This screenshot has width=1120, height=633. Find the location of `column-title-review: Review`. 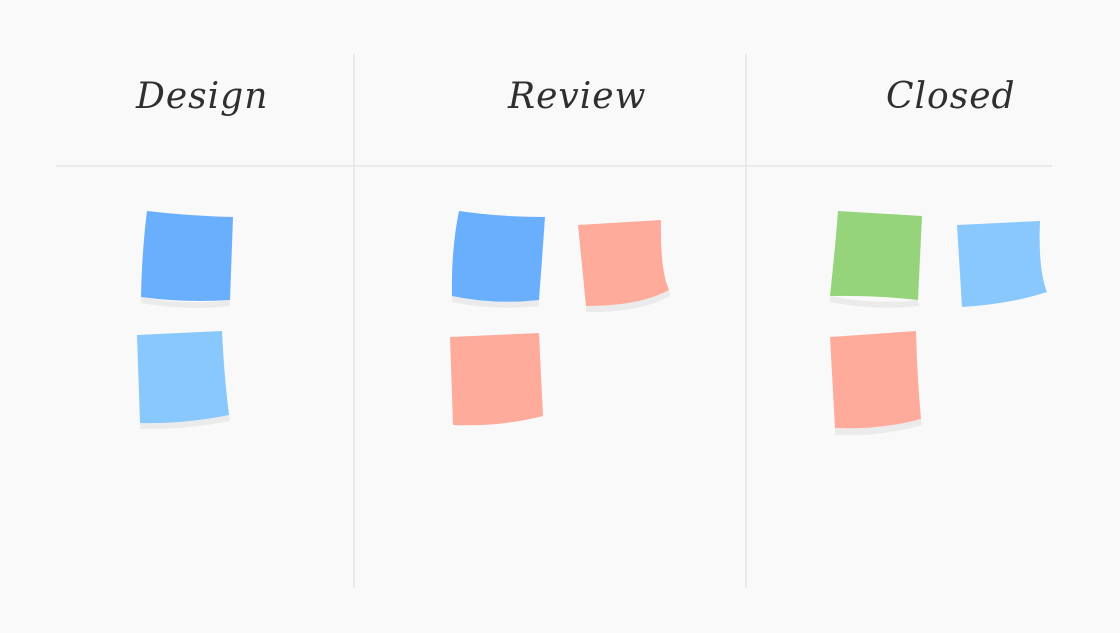

column-title-review: Review is located at coordinates (577, 96).